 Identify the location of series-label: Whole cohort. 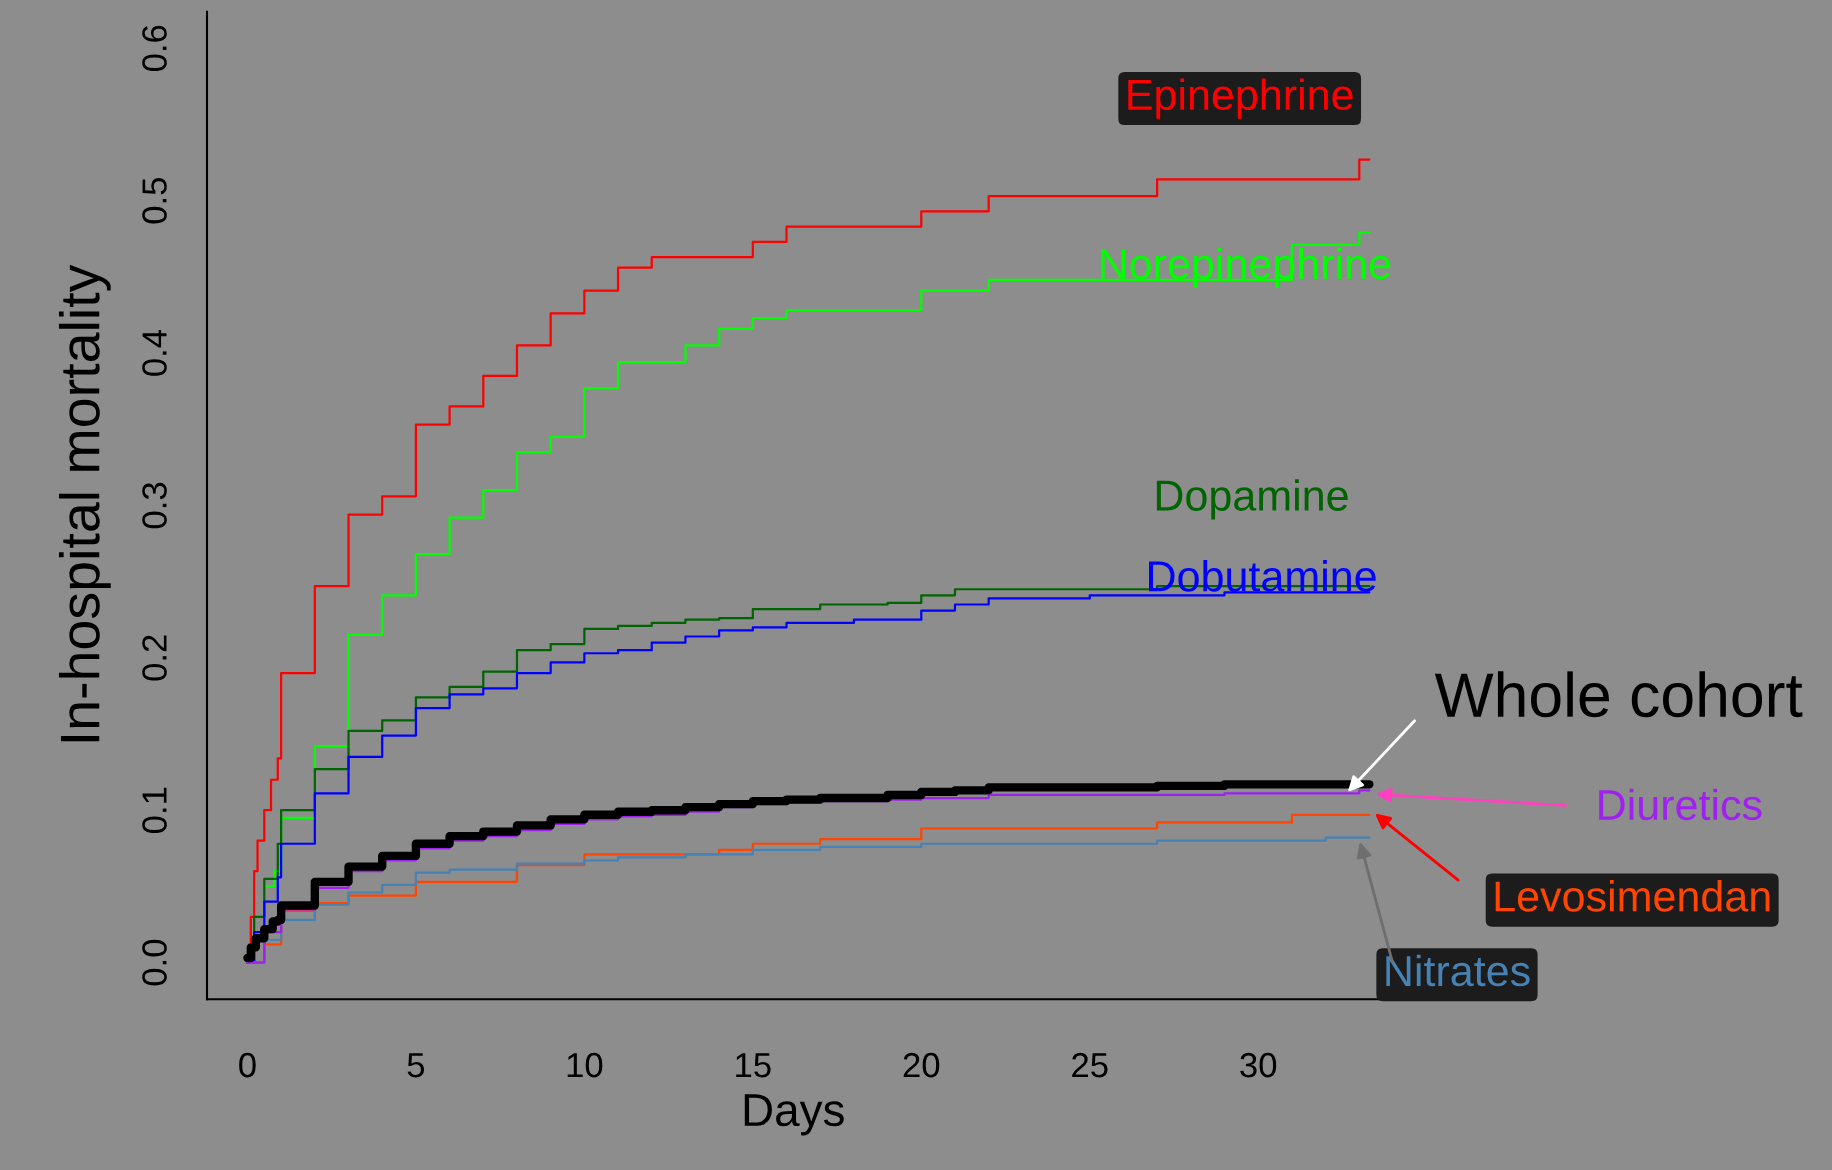
(1618, 694).